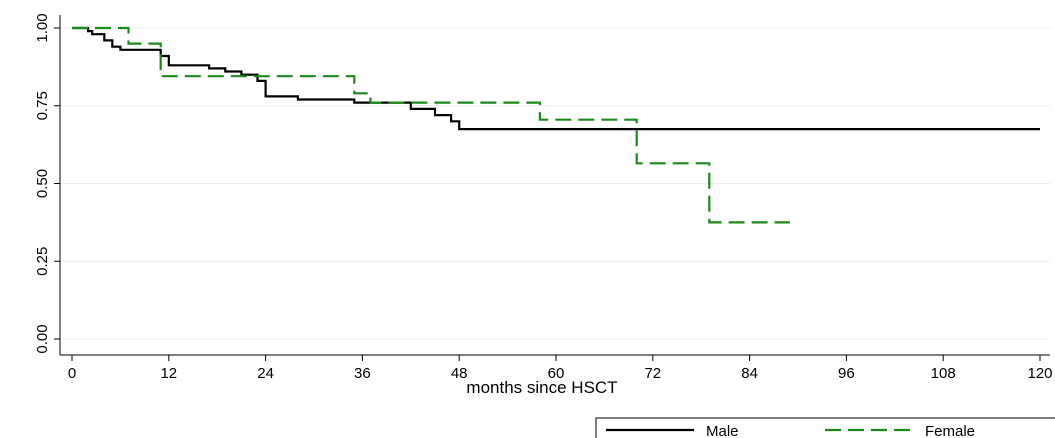  I want to click on y-tick-label: 0.00, so click(42, 338).